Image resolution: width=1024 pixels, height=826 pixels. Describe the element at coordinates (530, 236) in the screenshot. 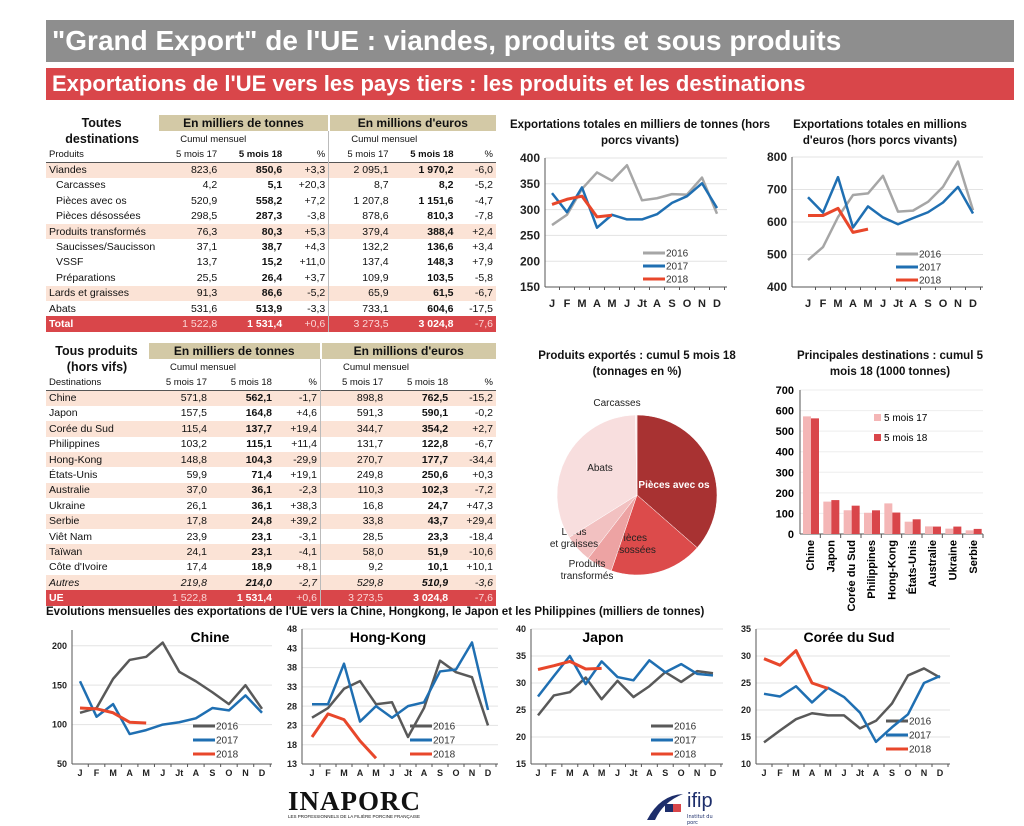

I see `y-tick-label: 250` at that location.